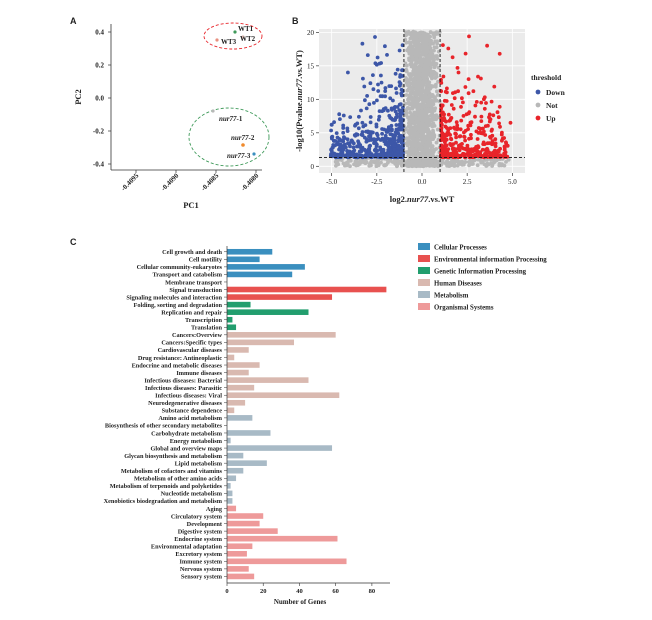 The width and height of the screenshot is (652, 620). What do you see at coordinates (335, 591) in the screenshot?
I see `bar-x-tick-label: 60` at bounding box center [335, 591].